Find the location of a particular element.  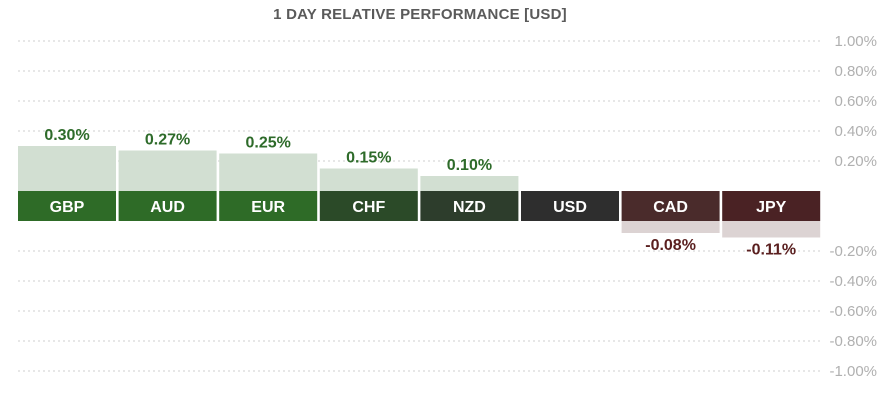

category-label: NZD is located at coordinates (469, 207).